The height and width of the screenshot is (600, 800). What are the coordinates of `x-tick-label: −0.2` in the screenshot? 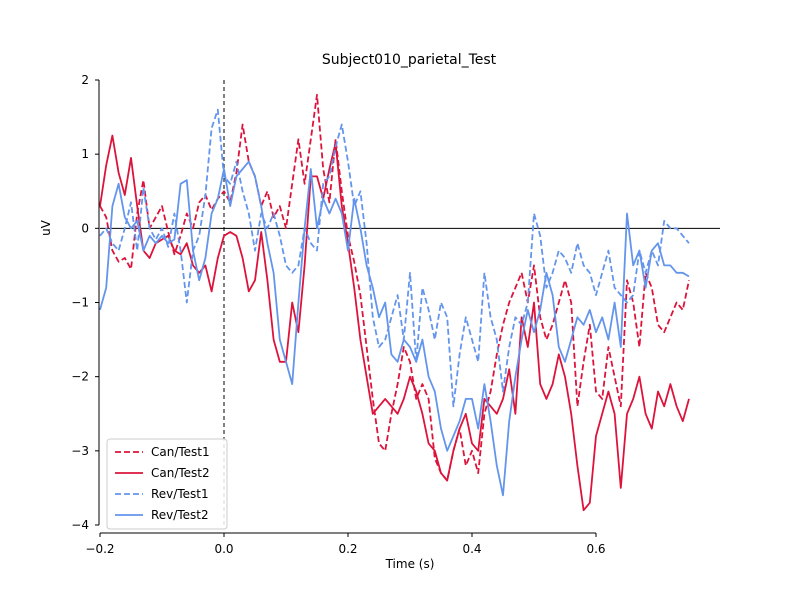 It's located at (99, 549).